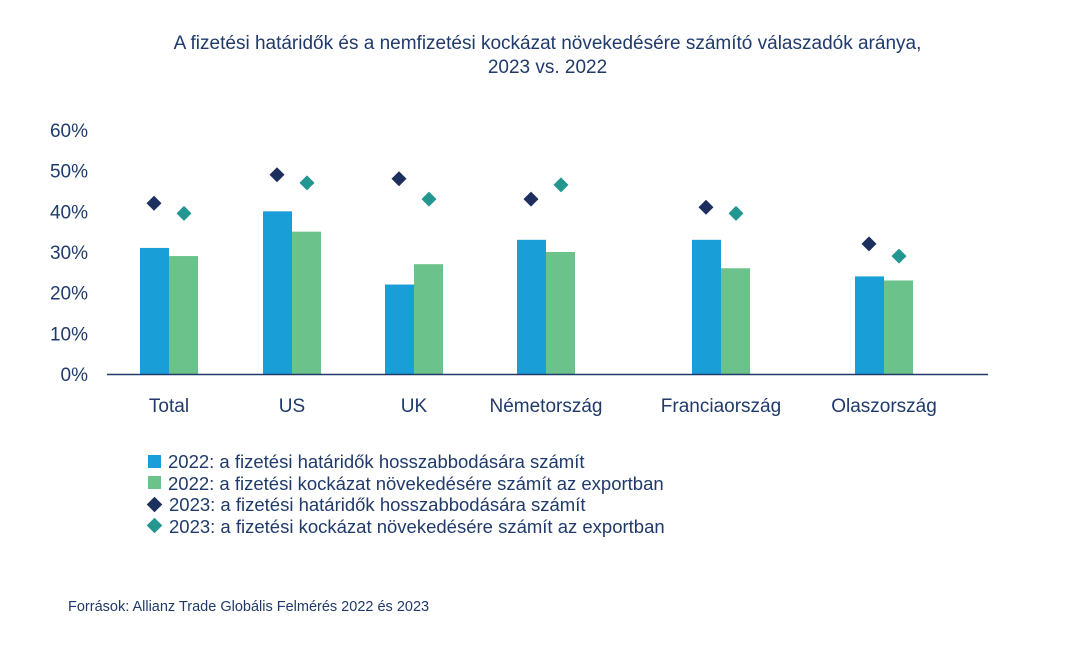 The image size is (1065, 645). What do you see at coordinates (75, 375) in the screenshot?
I see `y-tick-label: 0%` at bounding box center [75, 375].